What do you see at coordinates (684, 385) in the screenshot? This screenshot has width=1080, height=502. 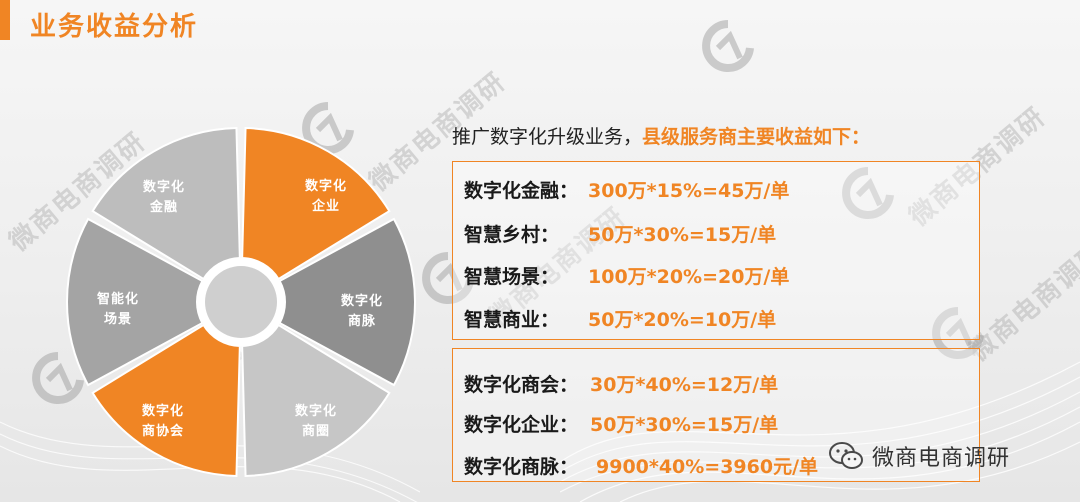 I see `revenue-value: 30万*40%=12万/单` at bounding box center [684, 385].